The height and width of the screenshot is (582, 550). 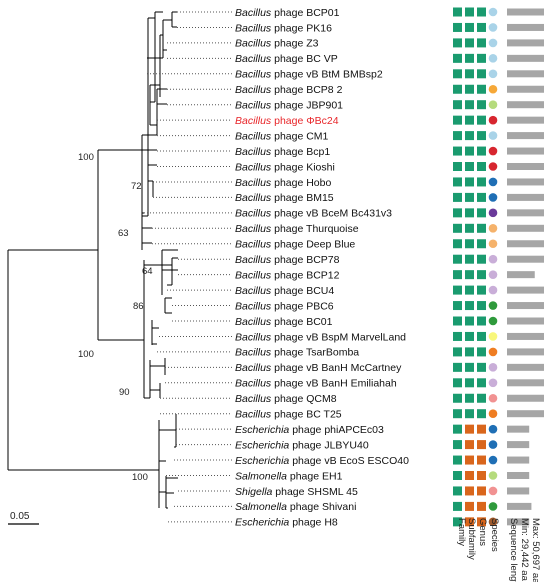 What do you see at coordinates (315, 229) in the screenshot?
I see `taxon-name: phage Thurquoise` at bounding box center [315, 229].